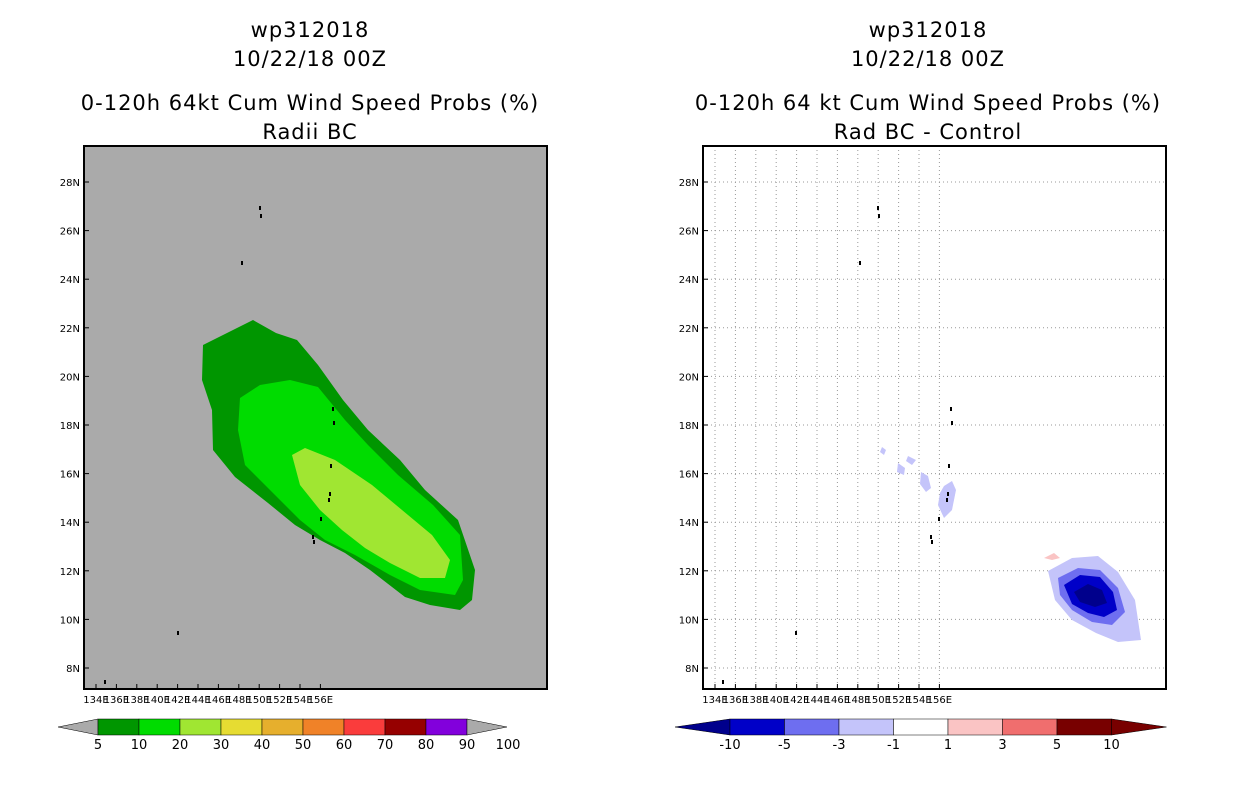 The height and width of the screenshot is (800, 1236). What do you see at coordinates (948, 745) in the screenshot?
I see `colorbar-label: 1` at bounding box center [948, 745].